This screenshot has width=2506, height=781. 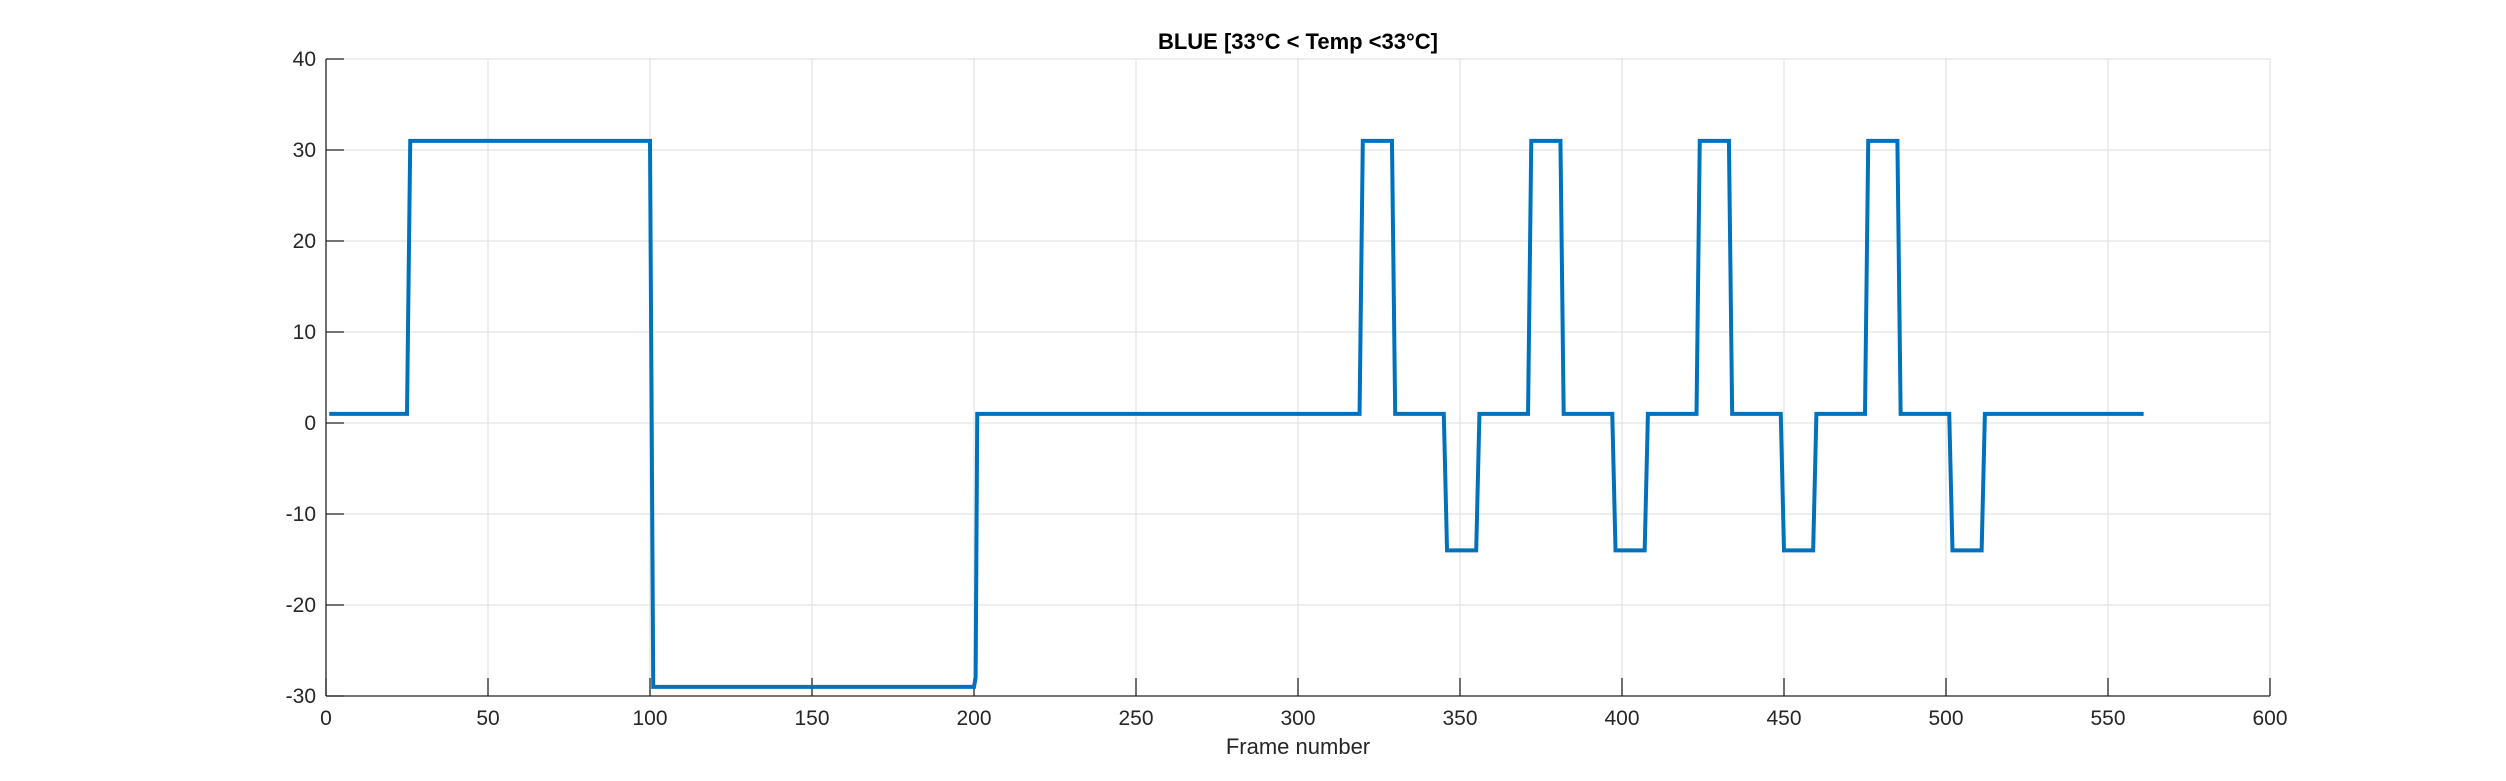 What do you see at coordinates (1783, 718) in the screenshot?
I see `x-tick-label: 450` at bounding box center [1783, 718].